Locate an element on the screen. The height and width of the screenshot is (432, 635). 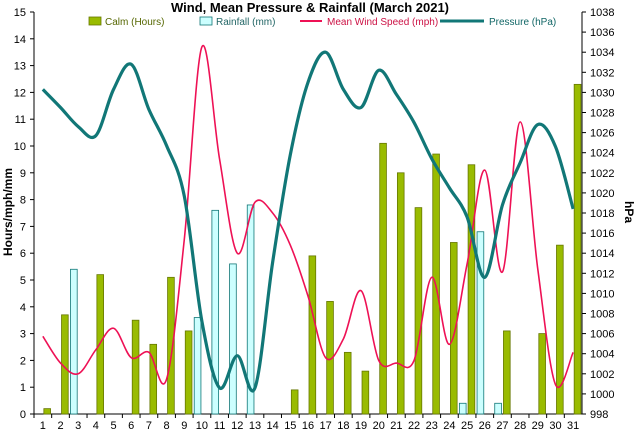
x-tick-label: 2 is located at coordinates (60, 426).